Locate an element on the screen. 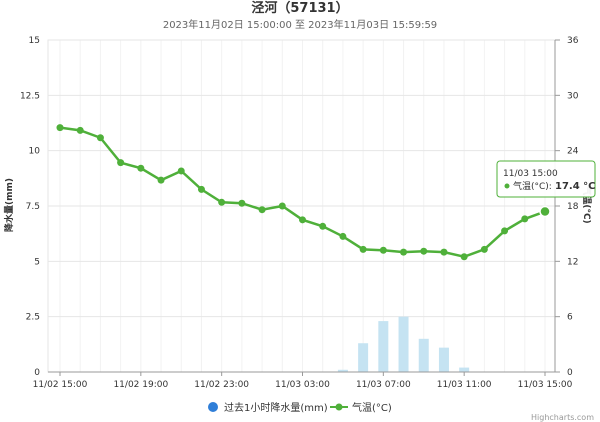 The image size is (600, 422). right-tick-label: 36 is located at coordinates (573, 41).